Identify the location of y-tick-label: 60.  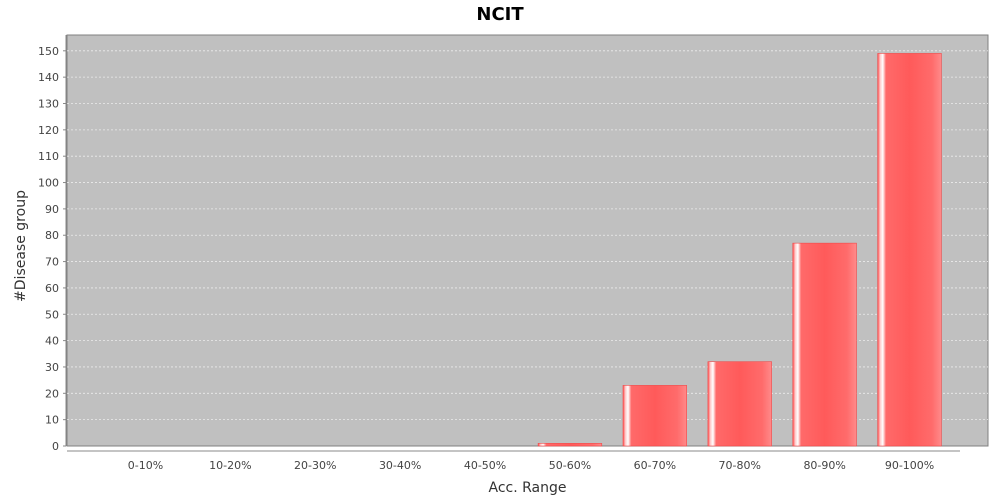
(52, 288).